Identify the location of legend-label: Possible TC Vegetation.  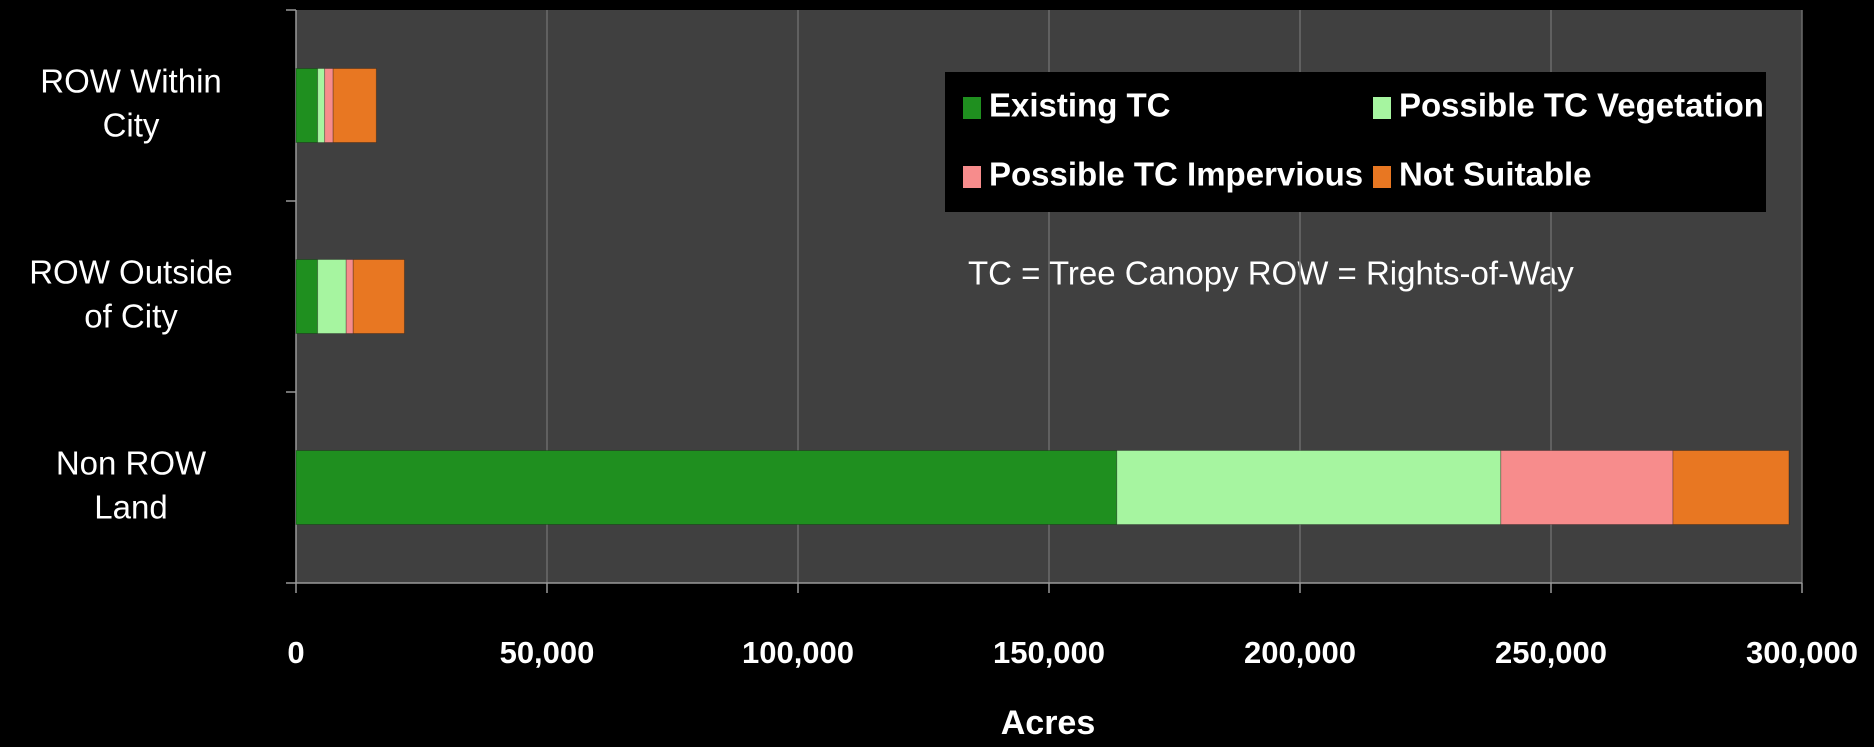
(1581, 105).